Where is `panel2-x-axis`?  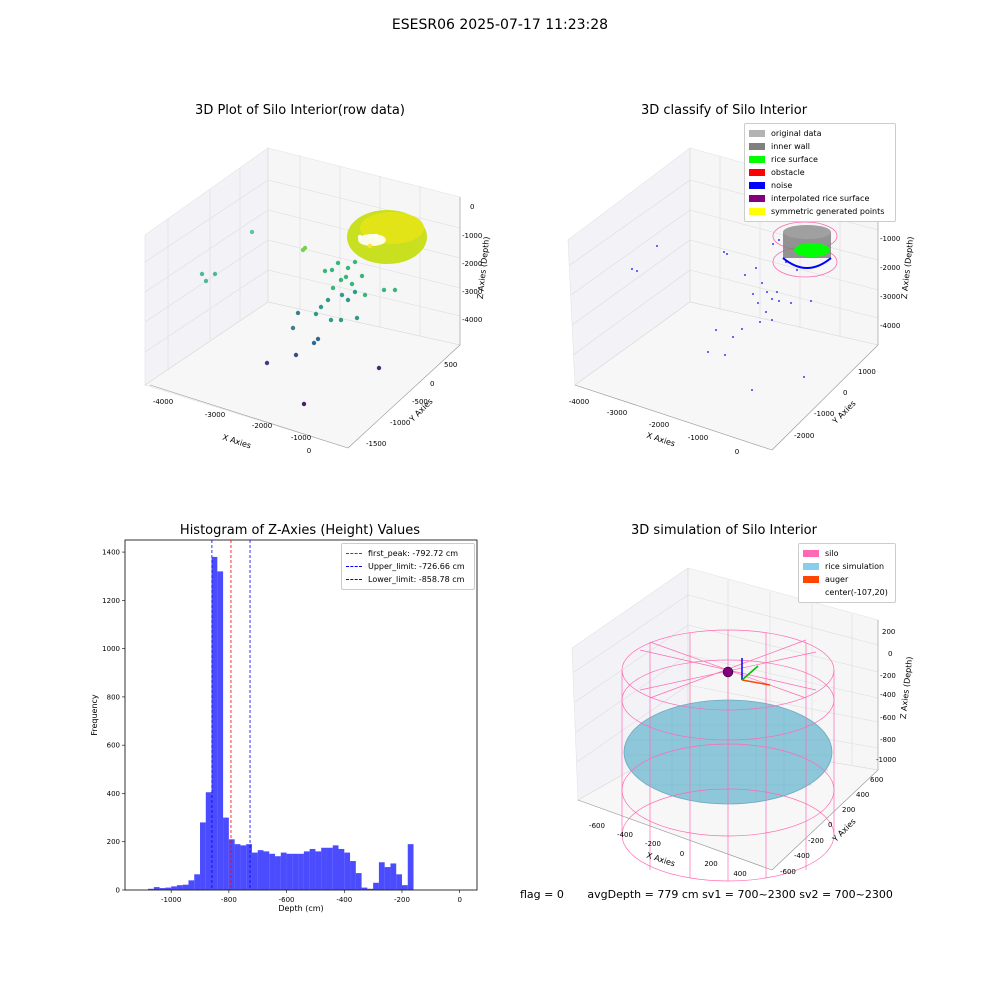
panel2-x-axis is located at coordinates (673, 417).